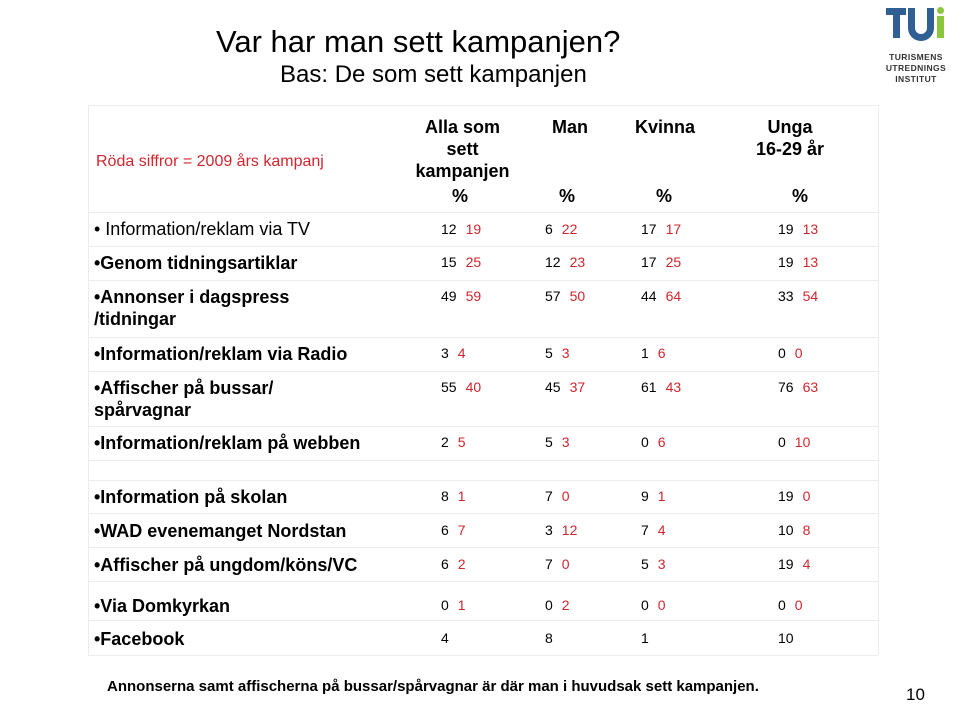 This screenshot has width=959, height=705. I want to click on value-2010: 2, so click(445, 442).